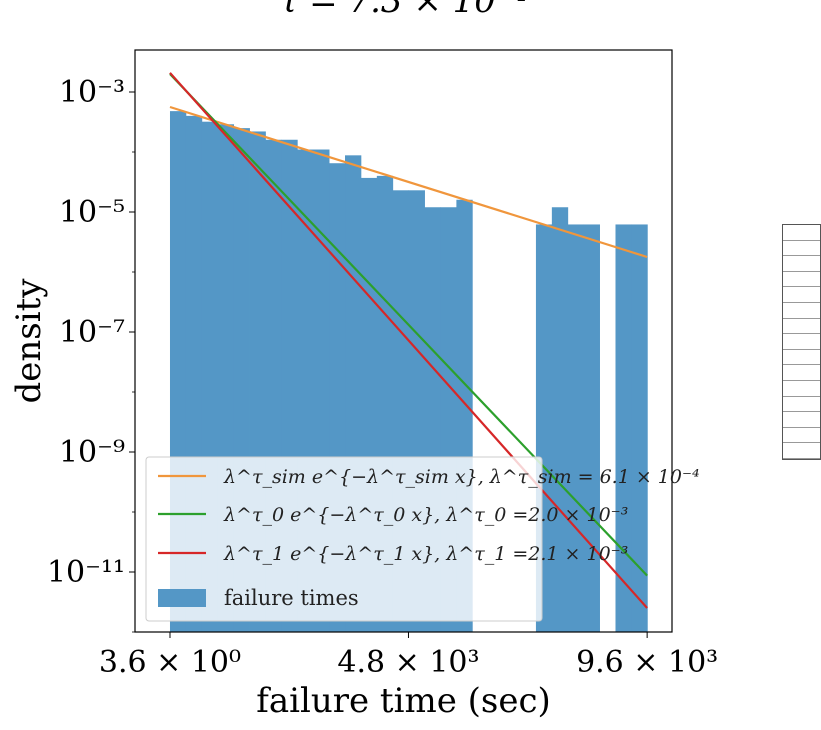 This screenshot has height=730, width=821. Describe the element at coordinates (92, 332) in the screenshot. I see `y-tick-label: 10⁻⁷` at that location.